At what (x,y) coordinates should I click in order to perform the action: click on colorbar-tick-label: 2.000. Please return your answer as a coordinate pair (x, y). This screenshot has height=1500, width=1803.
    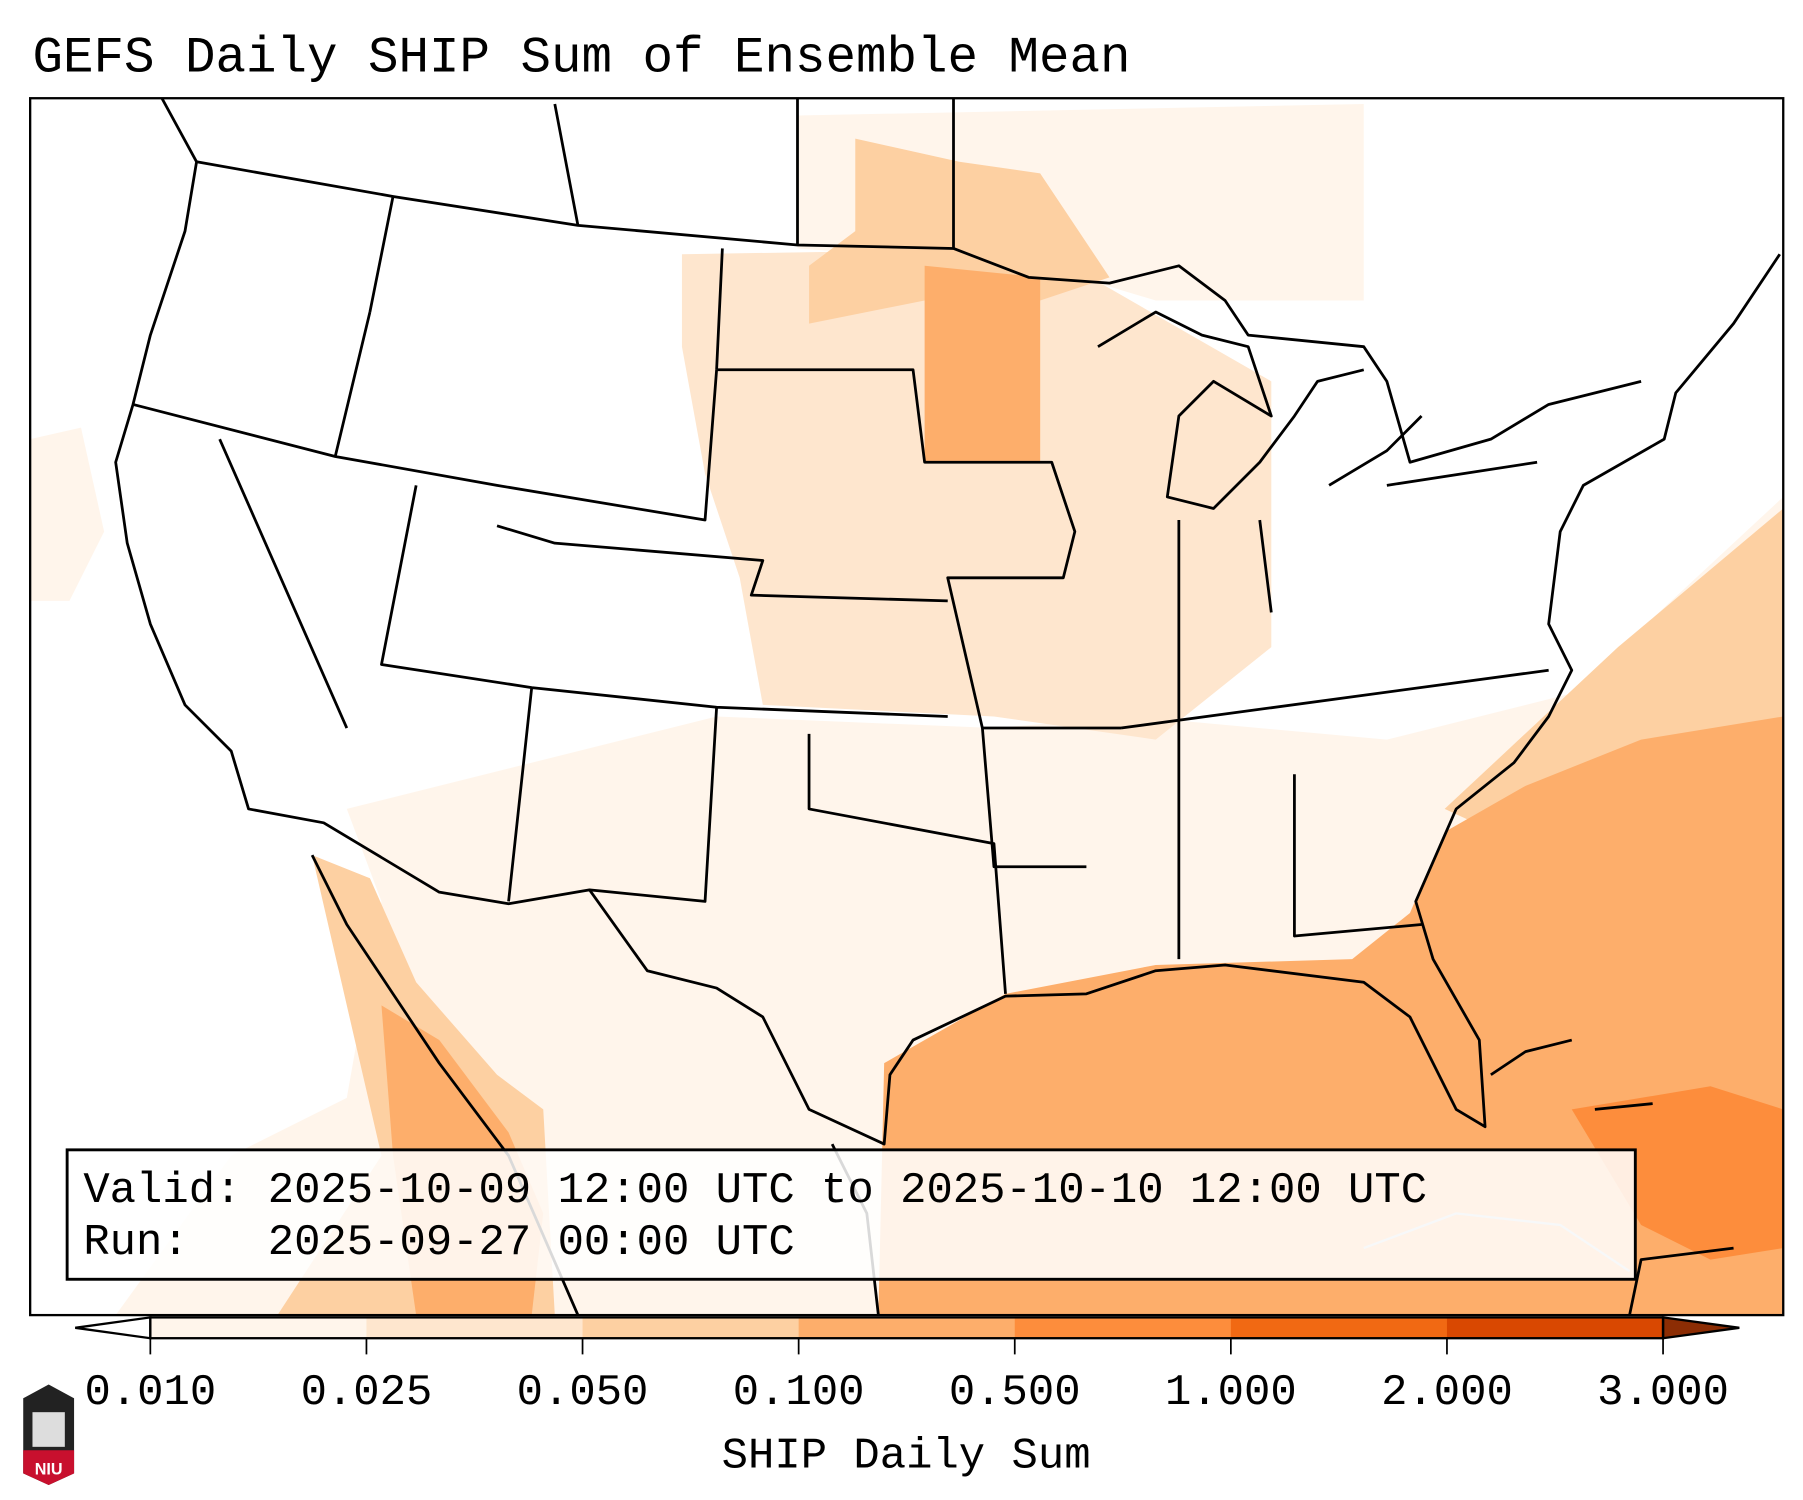
    Looking at the image, I should click on (1447, 1393).